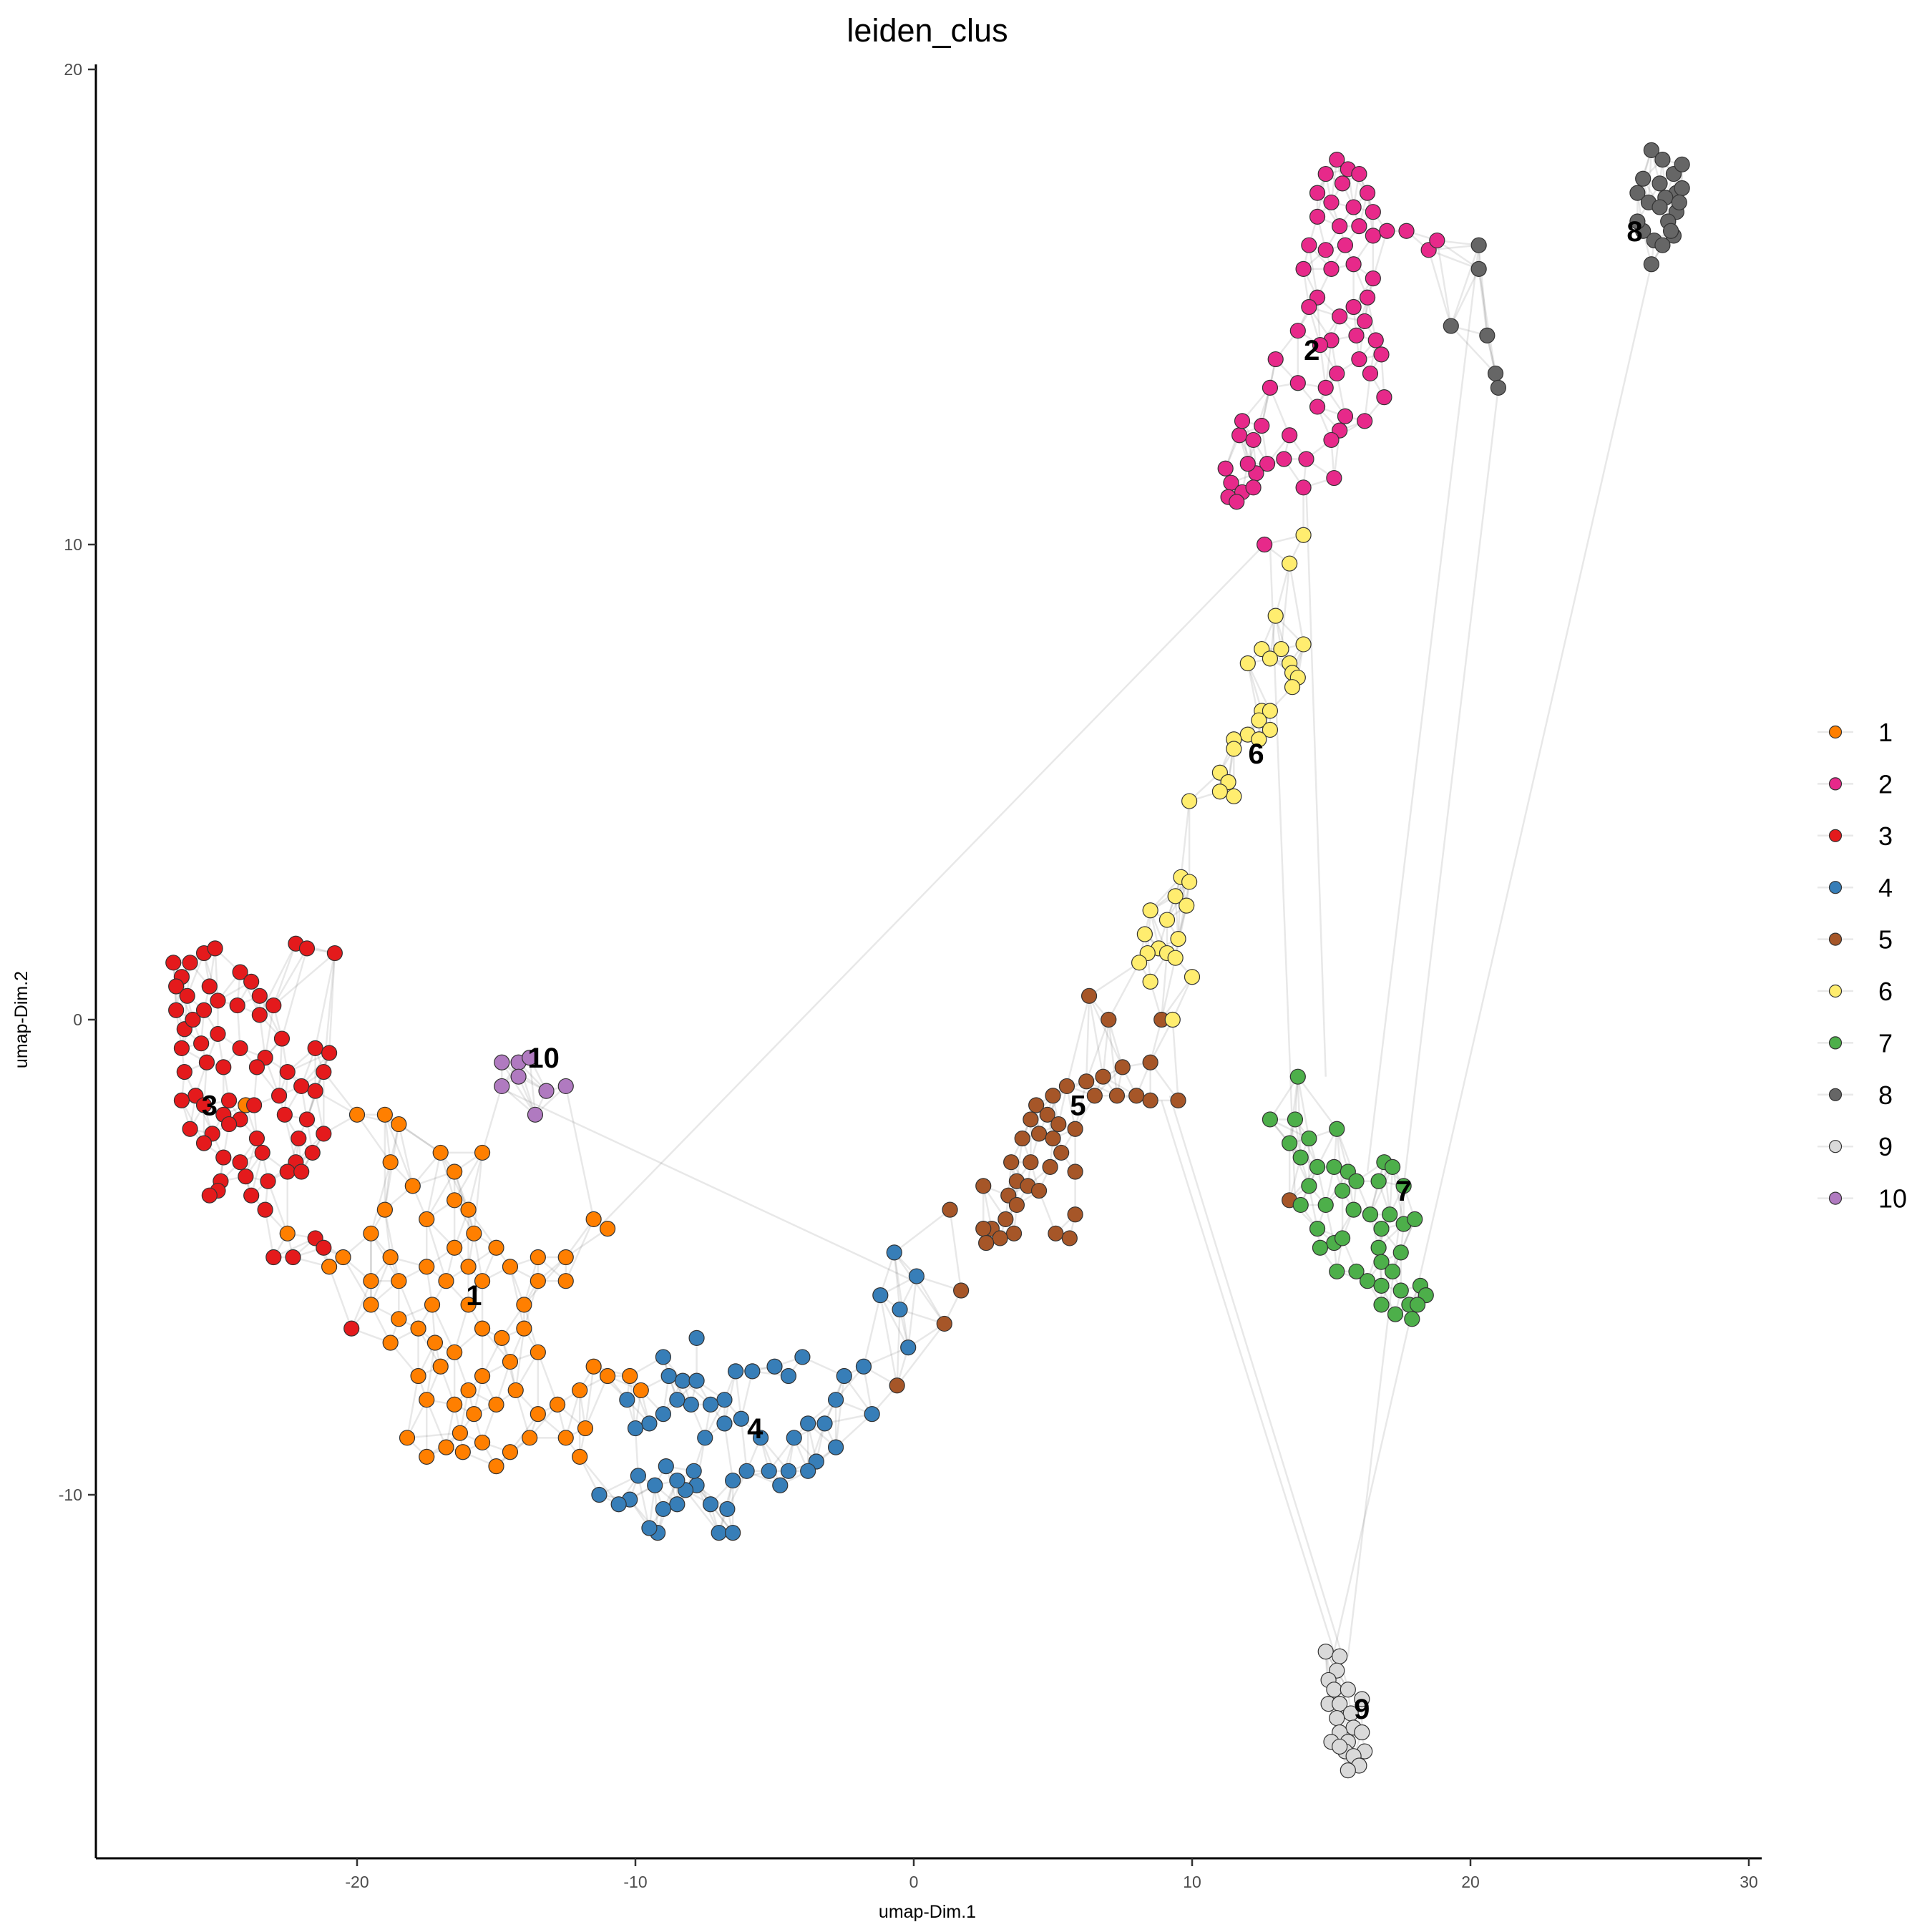  I want to click on cluster-label-8: 8, so click(1634, 232).